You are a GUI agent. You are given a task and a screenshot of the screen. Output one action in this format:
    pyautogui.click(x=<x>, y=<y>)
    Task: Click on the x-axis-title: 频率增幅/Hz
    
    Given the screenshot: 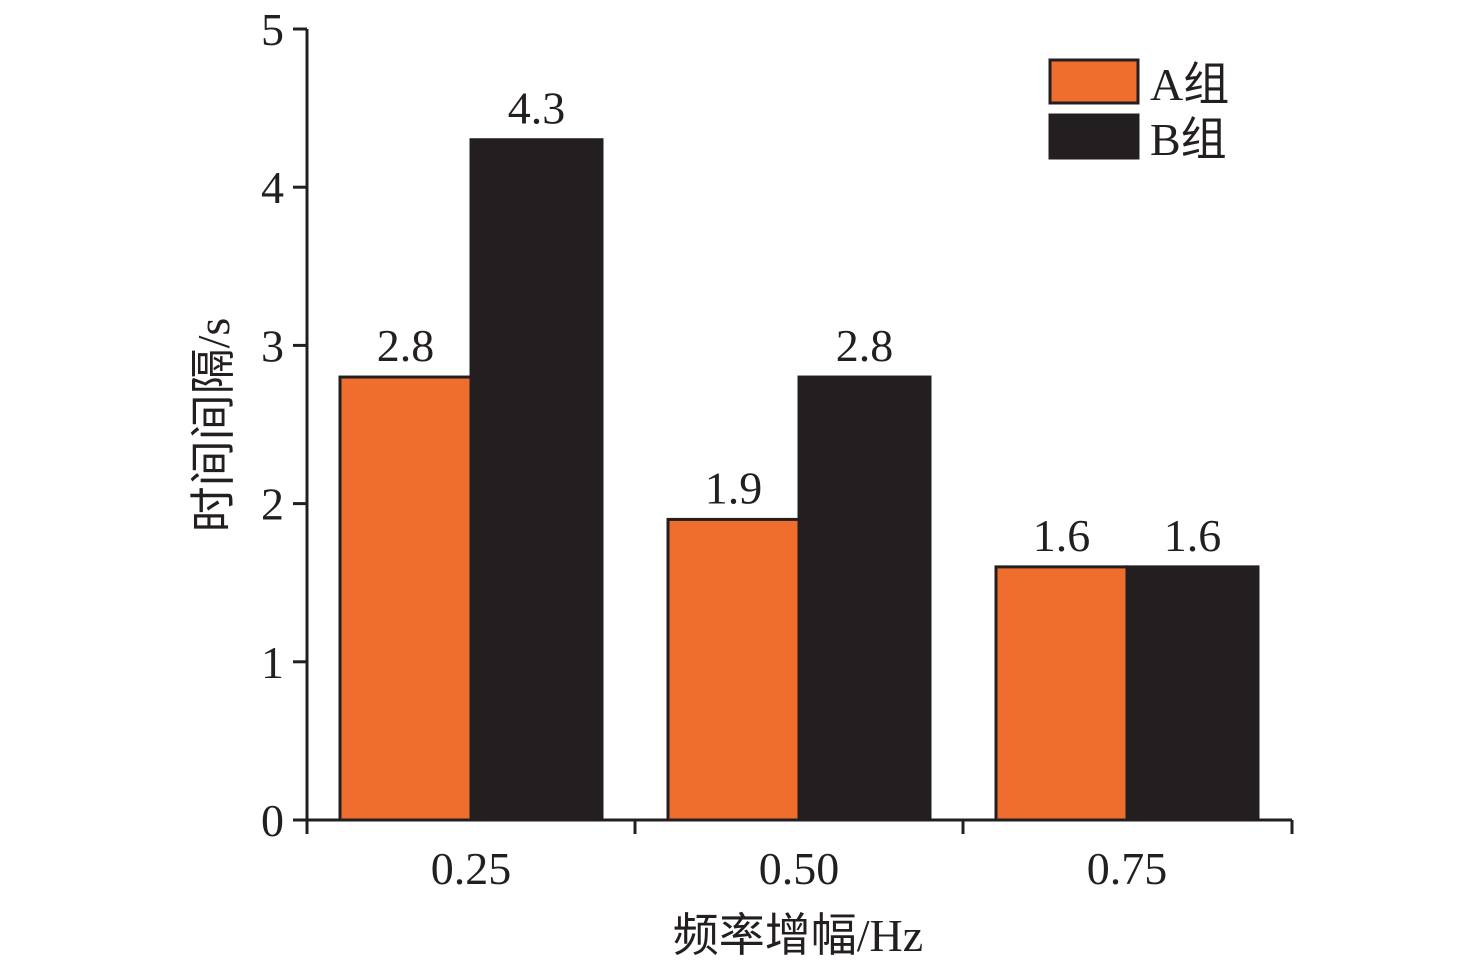 What is the action you would take?
    pyautogui.click(x=798, y=935)
    